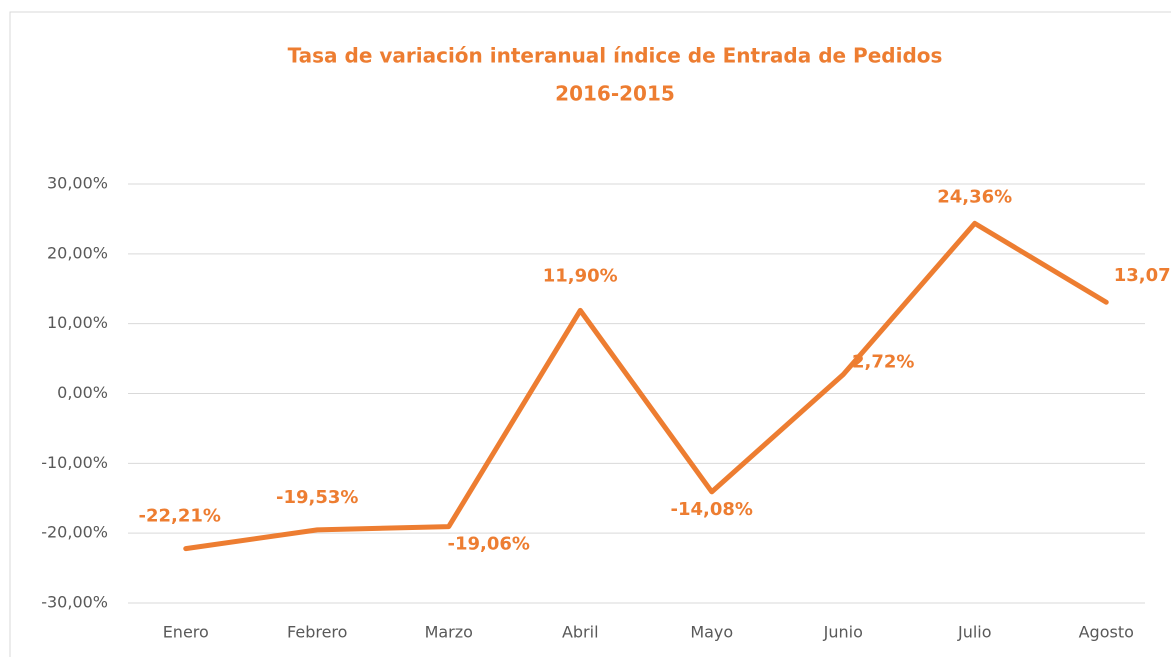 Image resolution: width=1171 pixels, height=661 pixels. I want to click on data-label: 2,72%, so click(883, 362).